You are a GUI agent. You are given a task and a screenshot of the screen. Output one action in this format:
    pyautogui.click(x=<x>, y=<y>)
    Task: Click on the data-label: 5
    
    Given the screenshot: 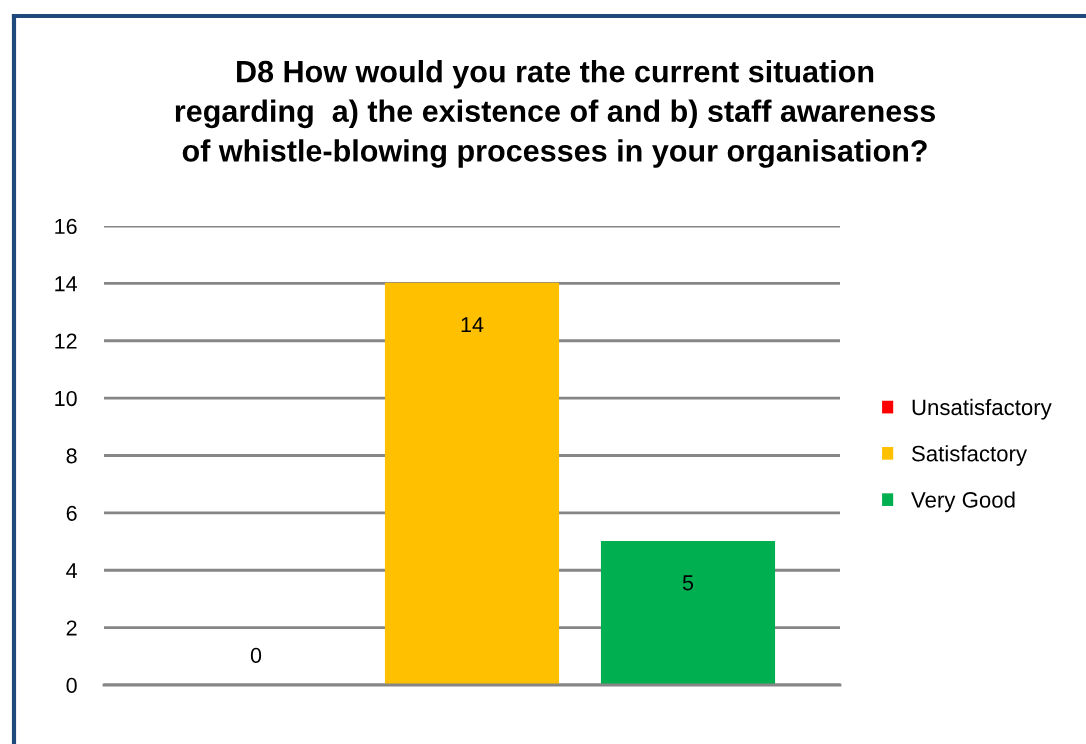 What is the action you would take?
    pyautogui.click(x=688, y=583)
    